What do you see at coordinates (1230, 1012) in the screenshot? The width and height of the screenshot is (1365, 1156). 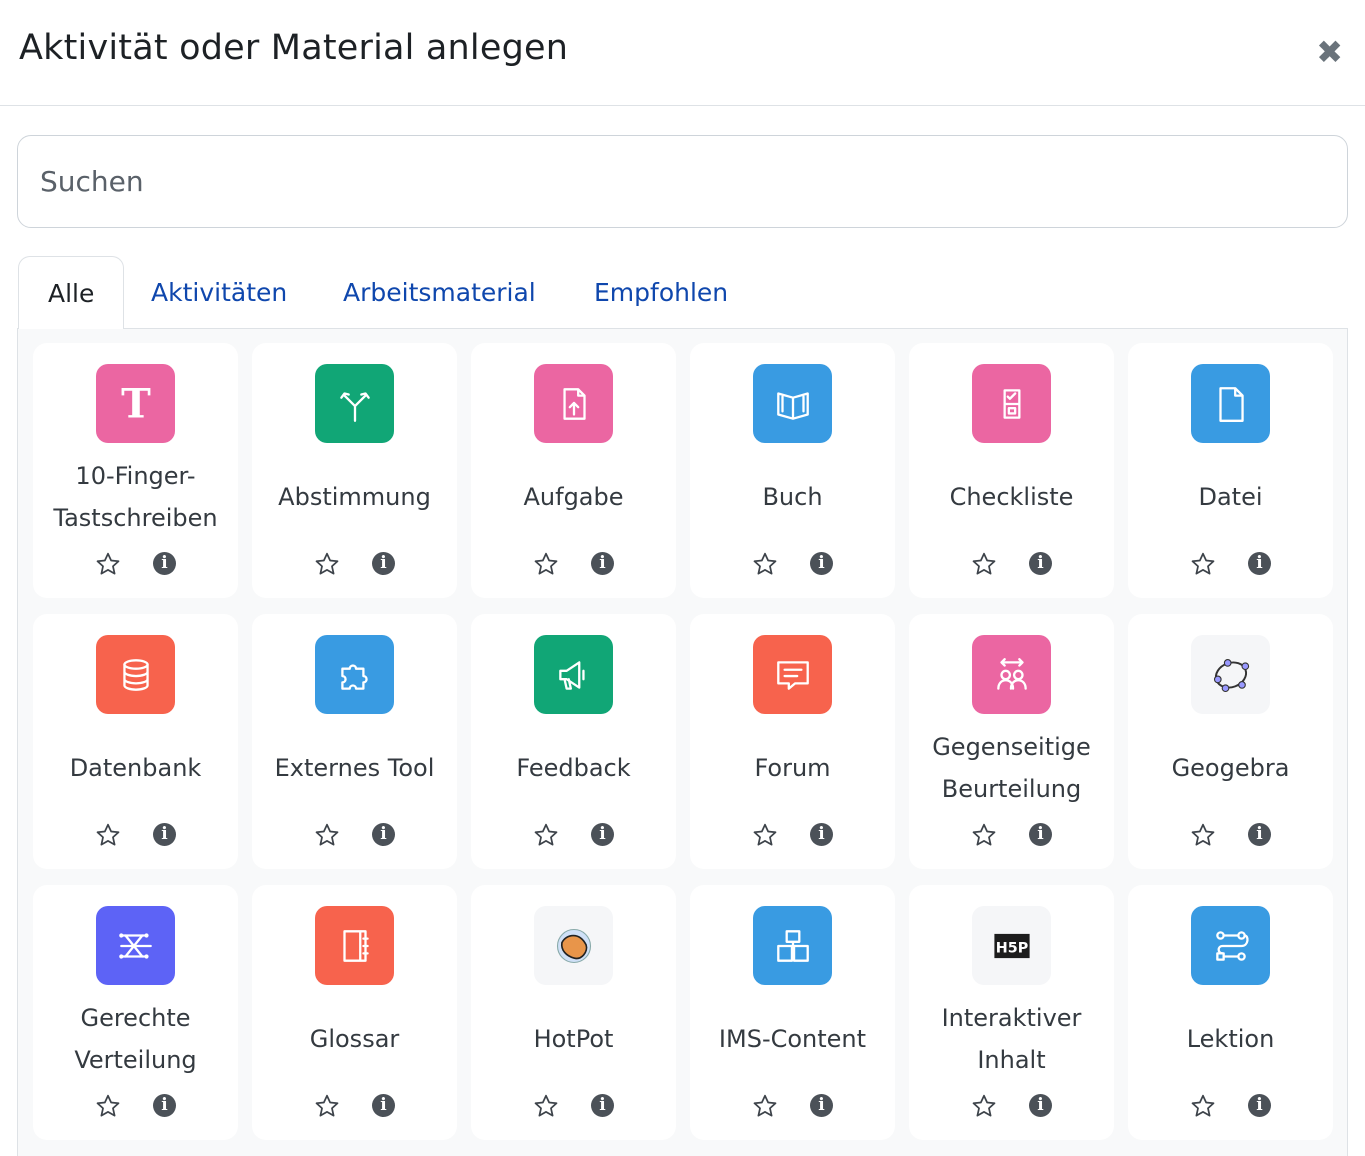 I see `module-card: Lektion i` at bounding box center [1230, 1012].